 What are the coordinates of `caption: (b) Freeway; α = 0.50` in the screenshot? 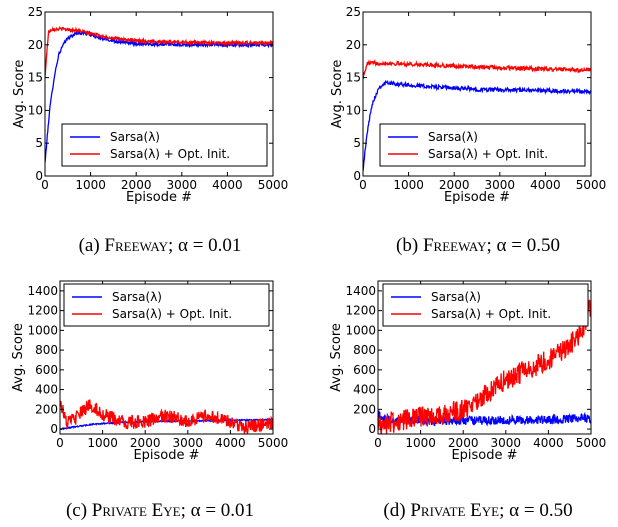 It's located at (478, 245).